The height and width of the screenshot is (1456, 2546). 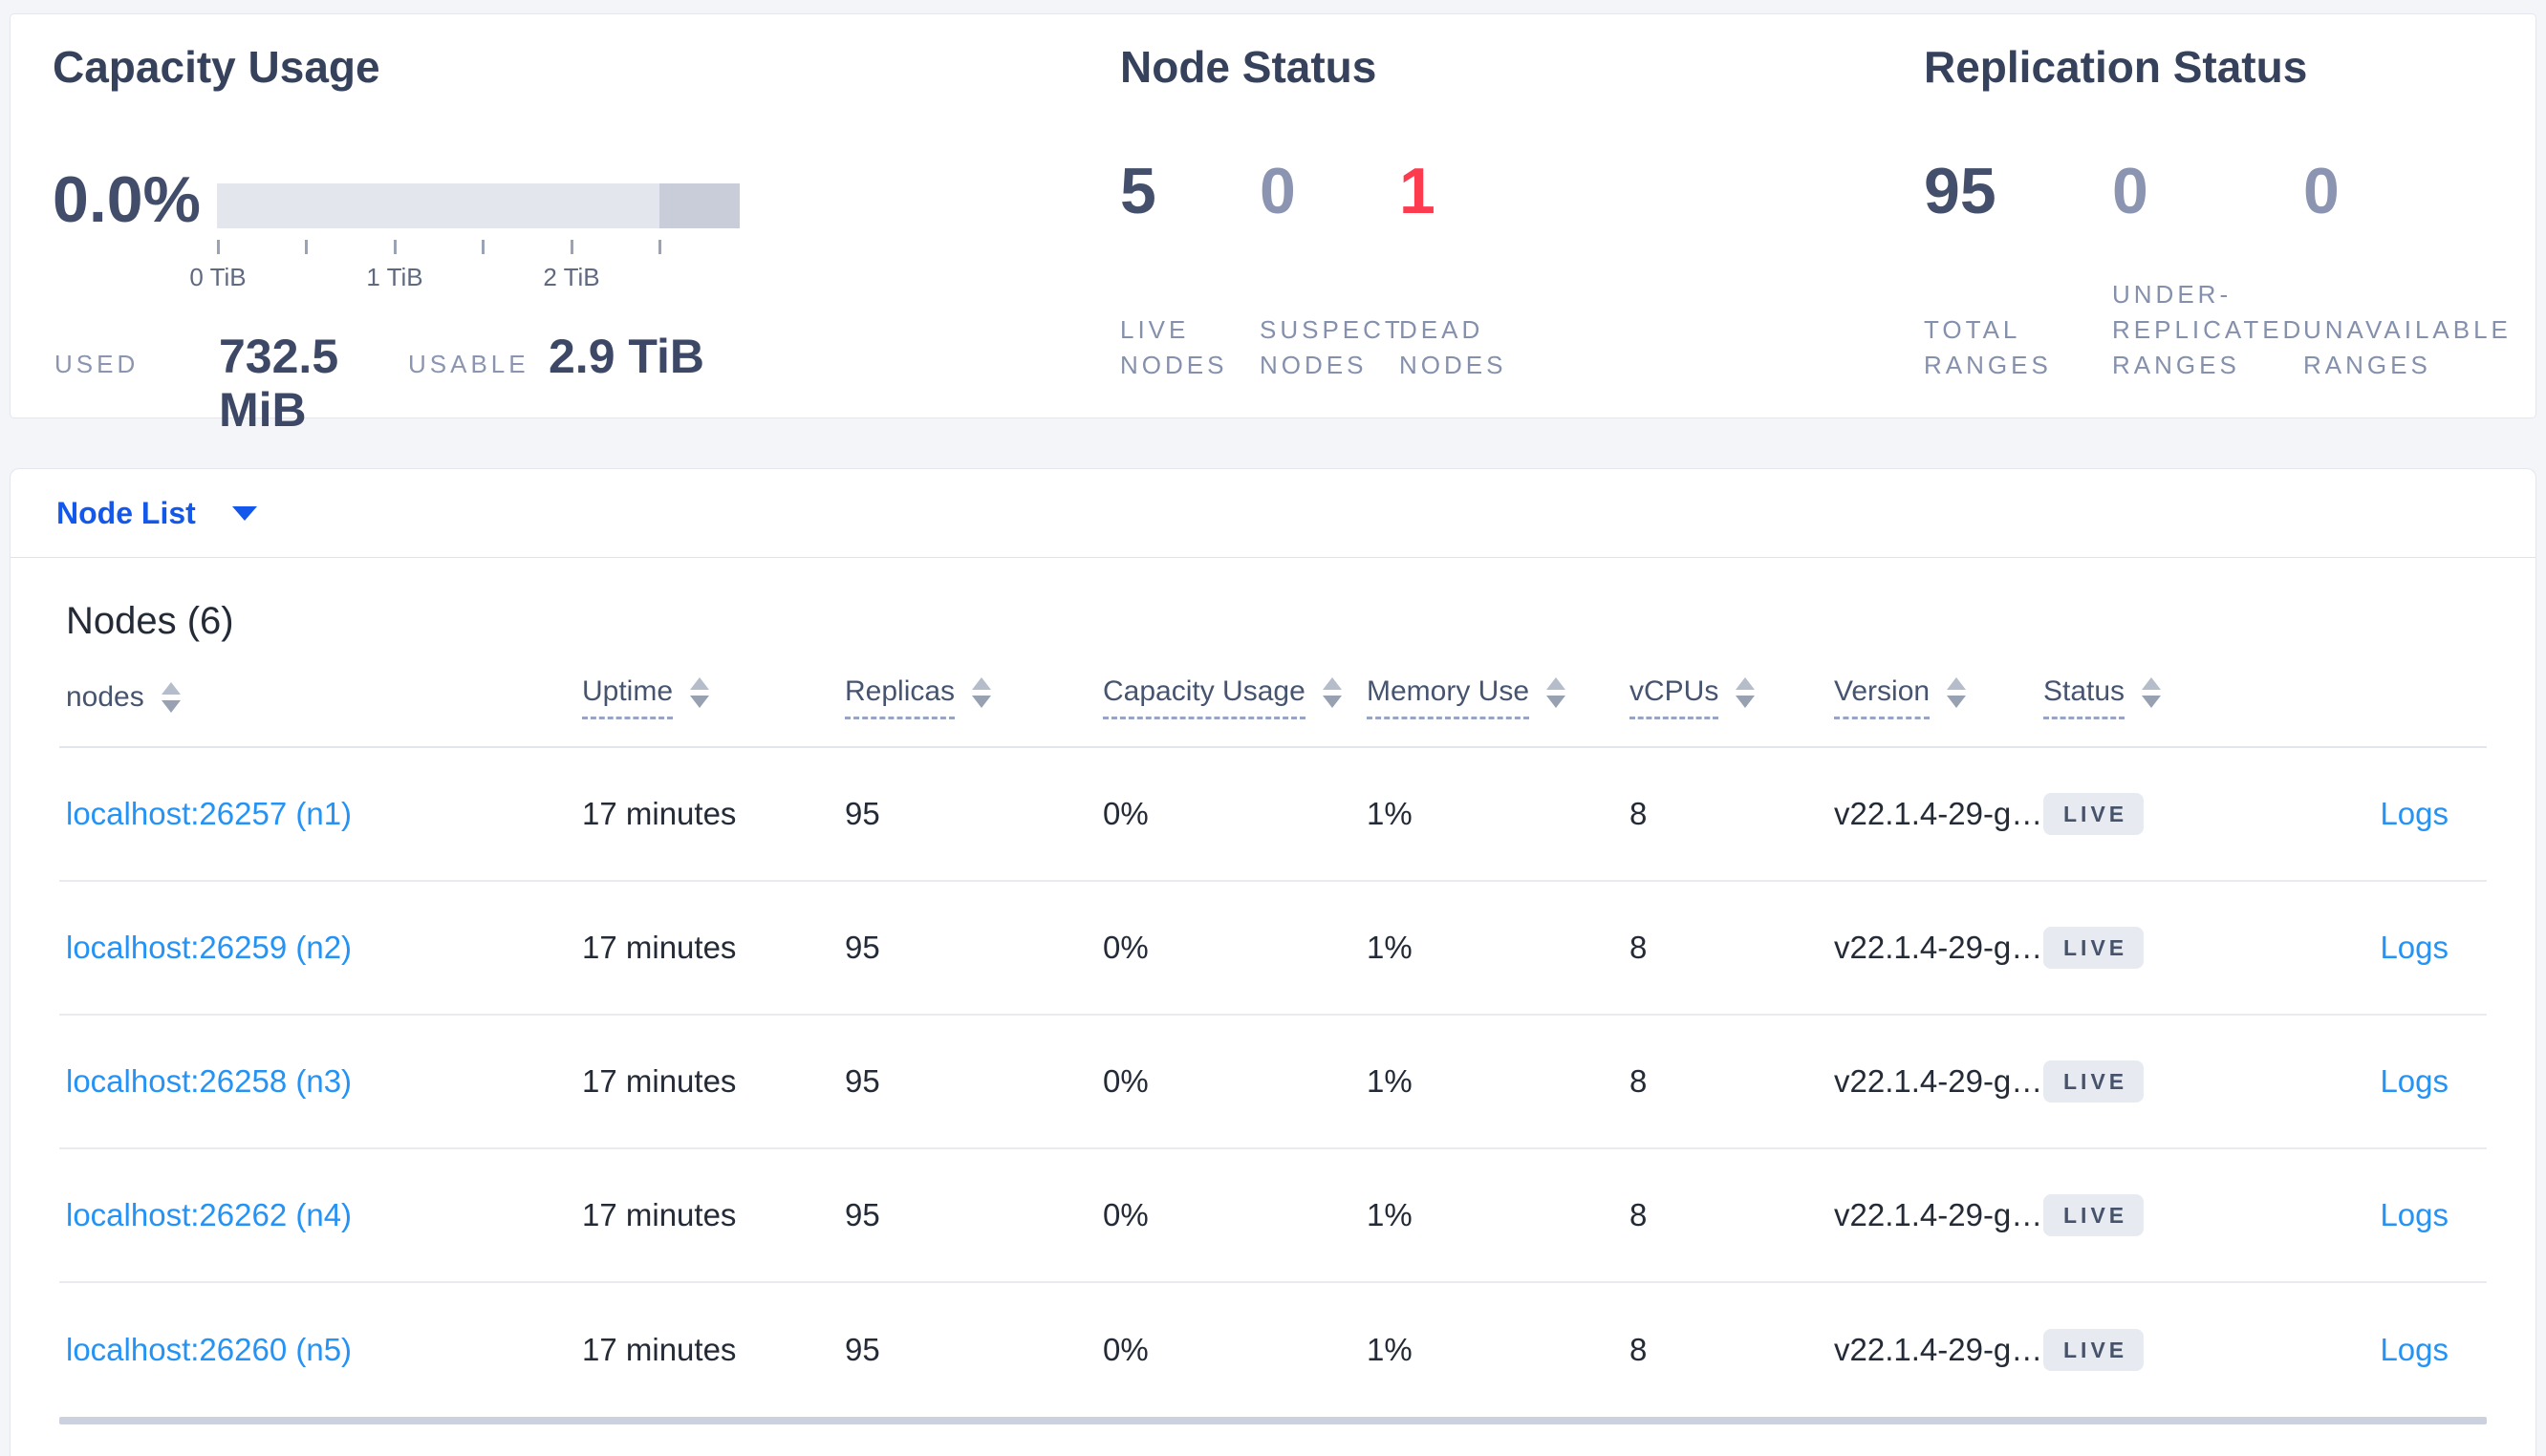 What do you see at coordinates (216, 67) in the screenshot?
I see `capacity-usage-title: Capacity Usage` at bounding box center [216, 67].